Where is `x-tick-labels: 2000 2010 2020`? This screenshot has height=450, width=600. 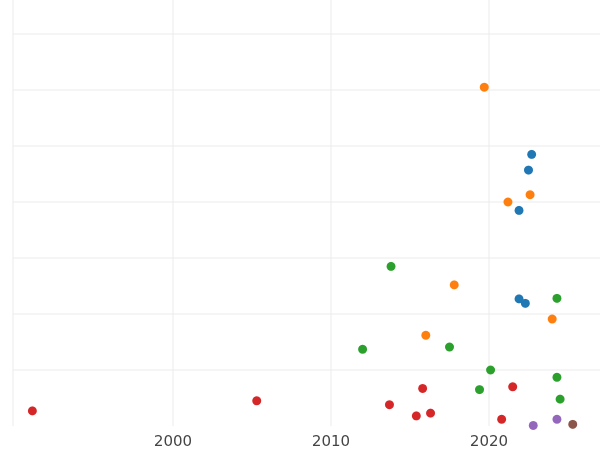 x-tick-labels: 2000 2010 2020 is located at coordinates (331, 441).